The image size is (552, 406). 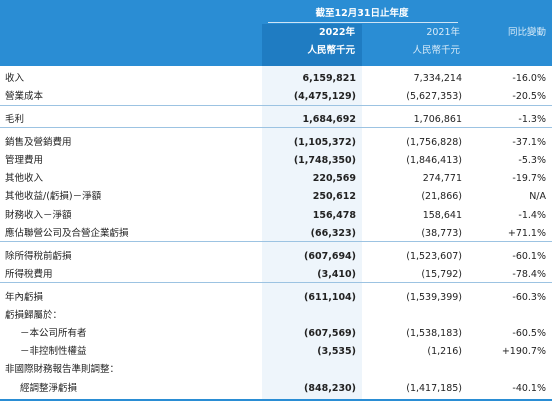 What do you see at coordinates (441, 233) in the screenshot?
I see `value-2021: (38,773)` at bounding box center [441, 233].